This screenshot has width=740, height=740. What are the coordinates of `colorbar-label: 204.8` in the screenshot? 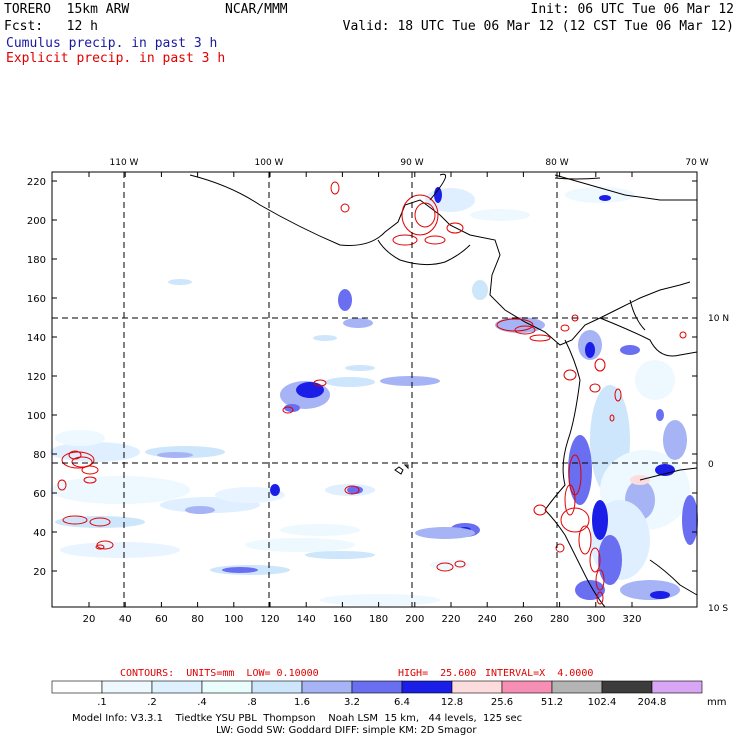 It's located at (652, 702).